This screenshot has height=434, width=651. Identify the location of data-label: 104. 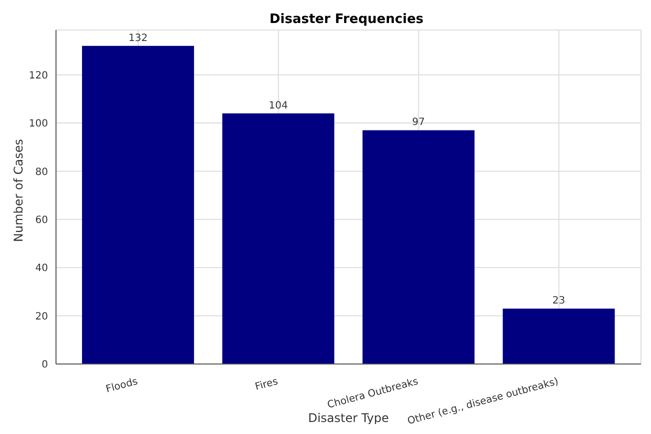
(278, 106).